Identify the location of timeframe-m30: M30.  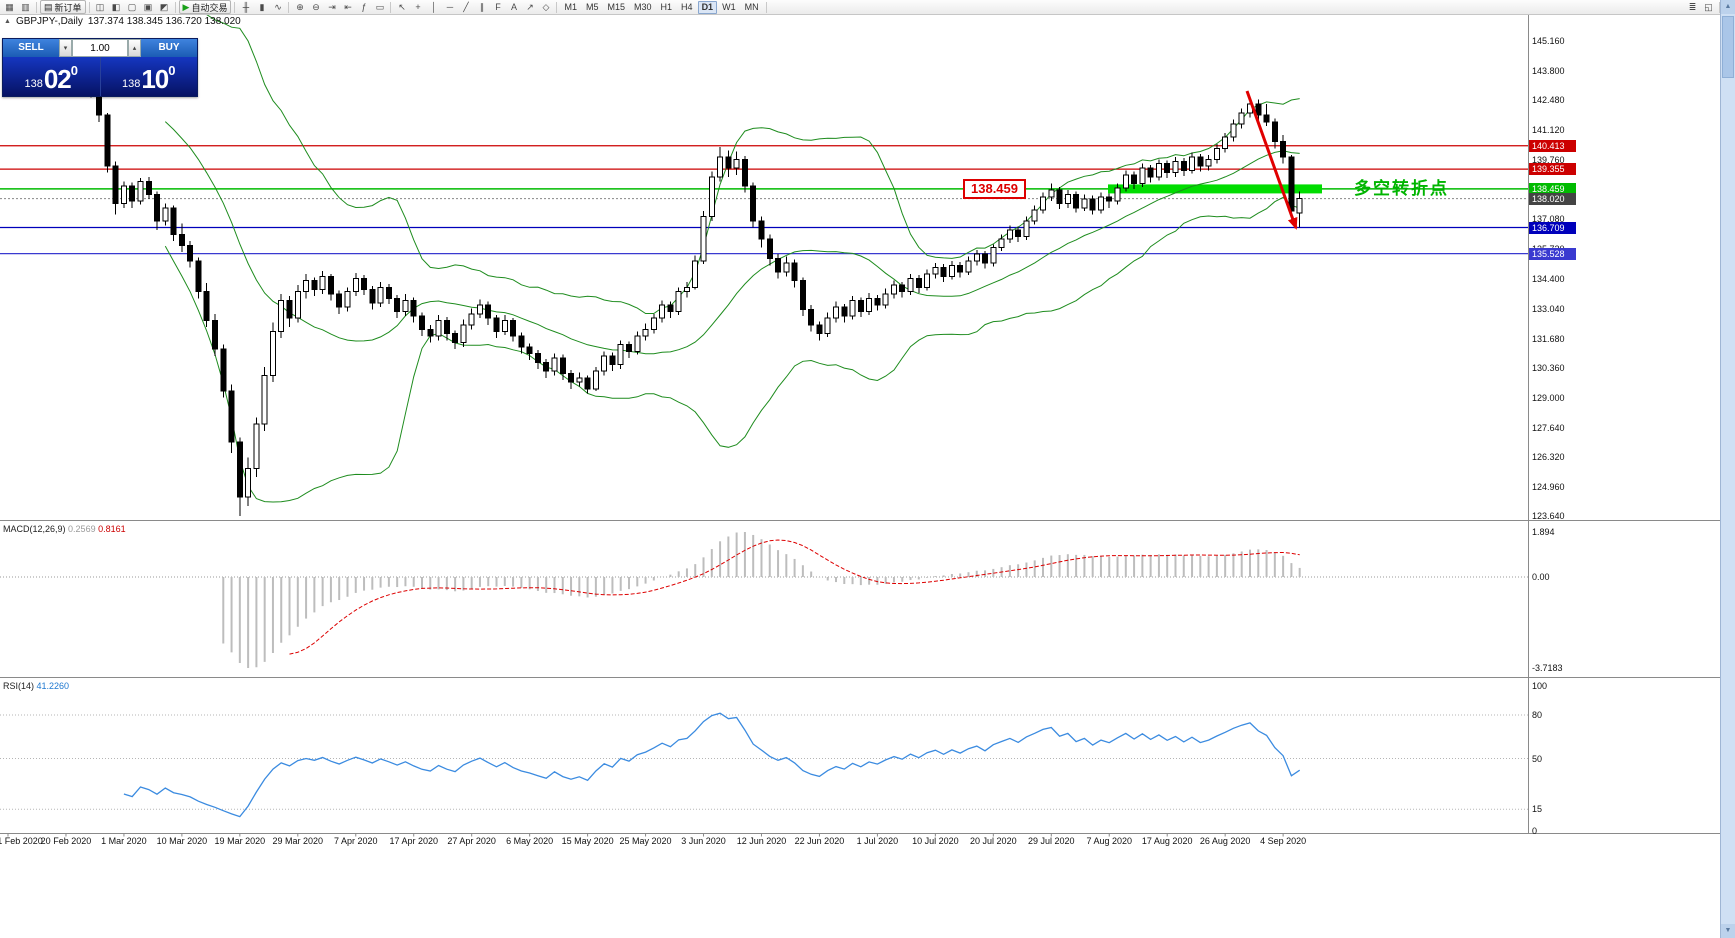
(643, 6).